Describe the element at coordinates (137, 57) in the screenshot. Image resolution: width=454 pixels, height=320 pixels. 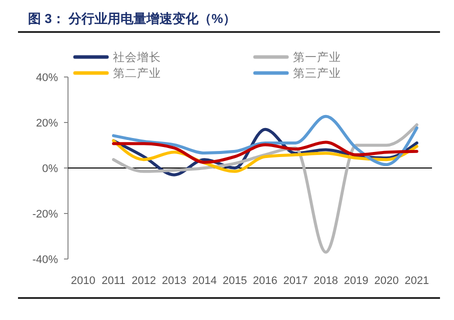
I see `legend-label: 社会增长` at that location.